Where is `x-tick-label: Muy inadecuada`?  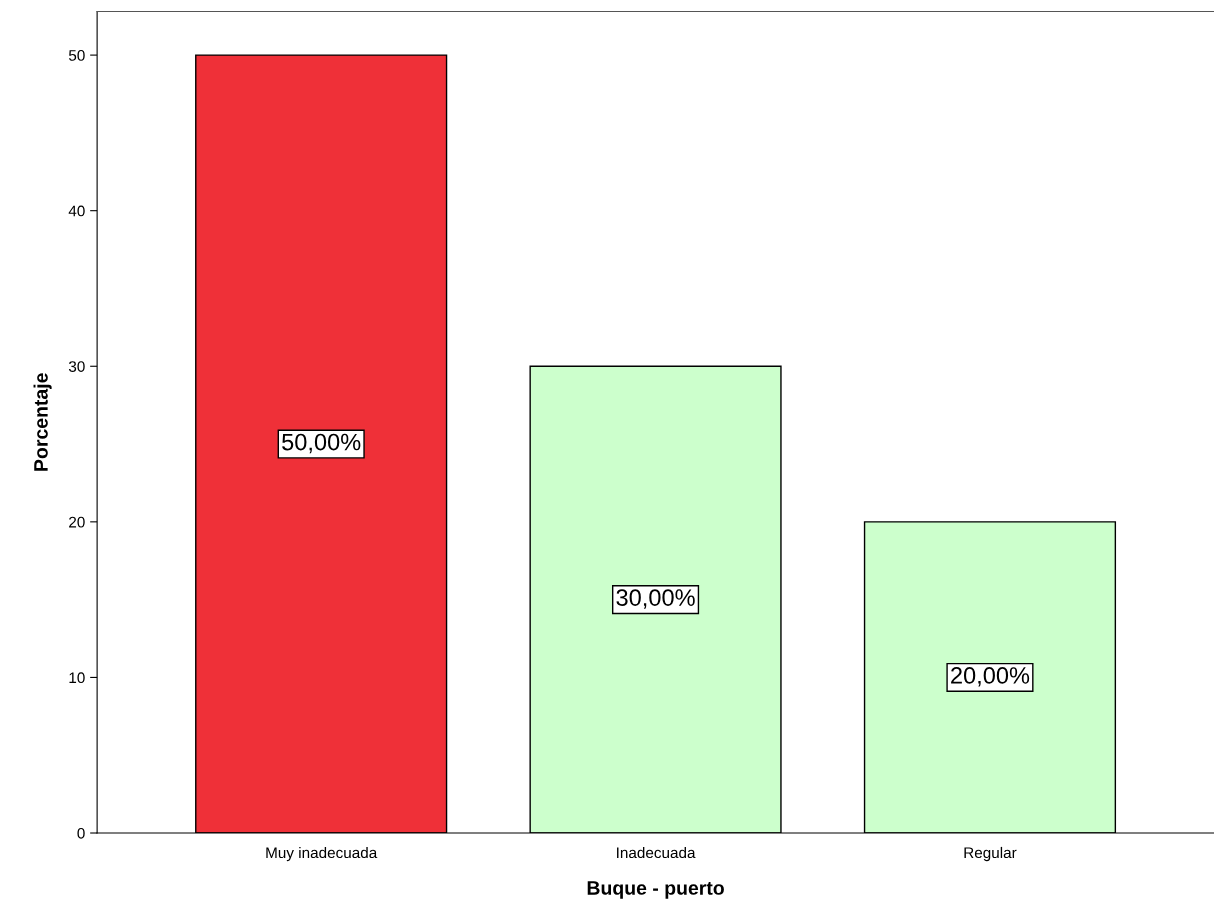 x-tick-label: Muy inadecuada is located at coordinates (322, 854).